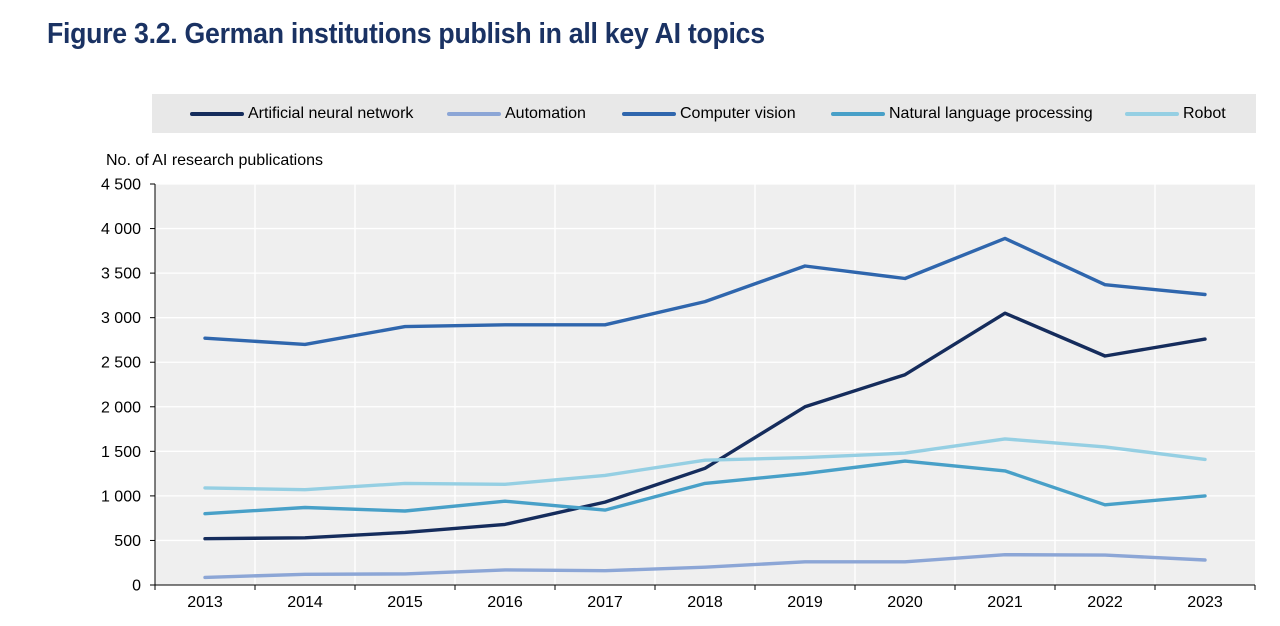 The height and width of the screenshot is (626, 1280). I want to click on legend-swatch-robot, so click(1152, 113).